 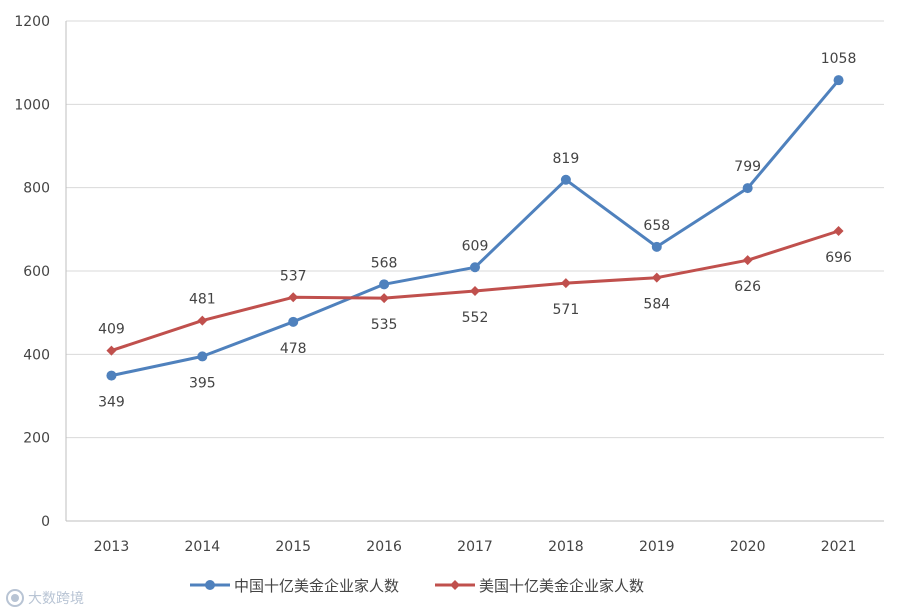 I want to click on legend: 中国十亿美金企业家人数 美国十亿美金企业家人数, so click(x=435, y=585).